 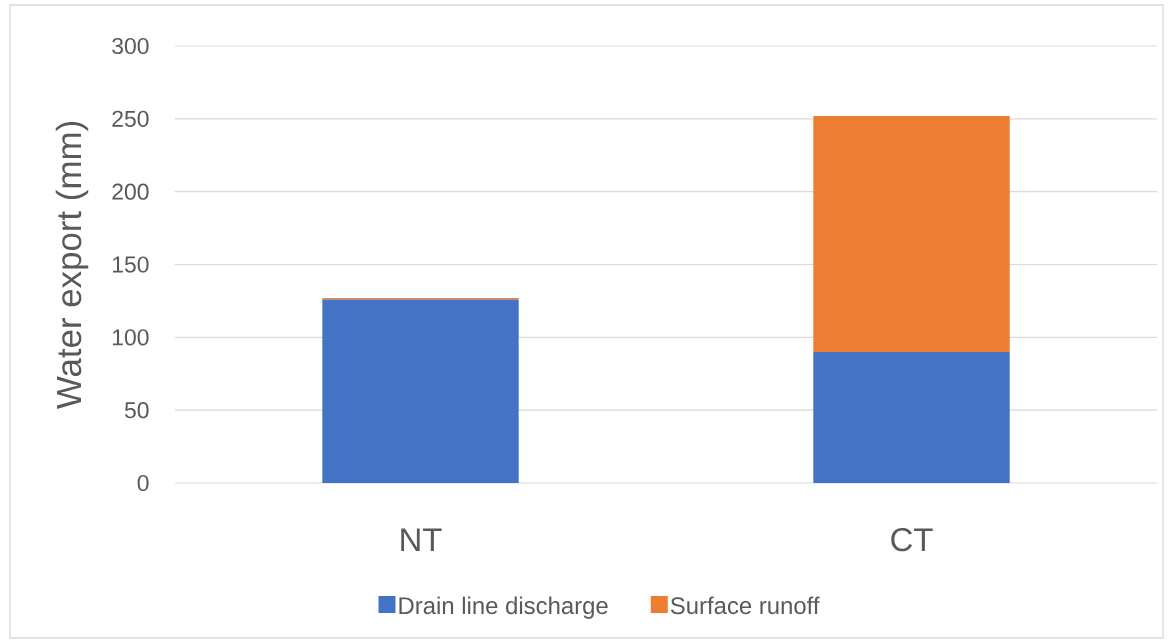 What do you see at coordinates (130, 191) in the screenshot?
I see `y-tick-label: 200` at bounding box center [130, 191].